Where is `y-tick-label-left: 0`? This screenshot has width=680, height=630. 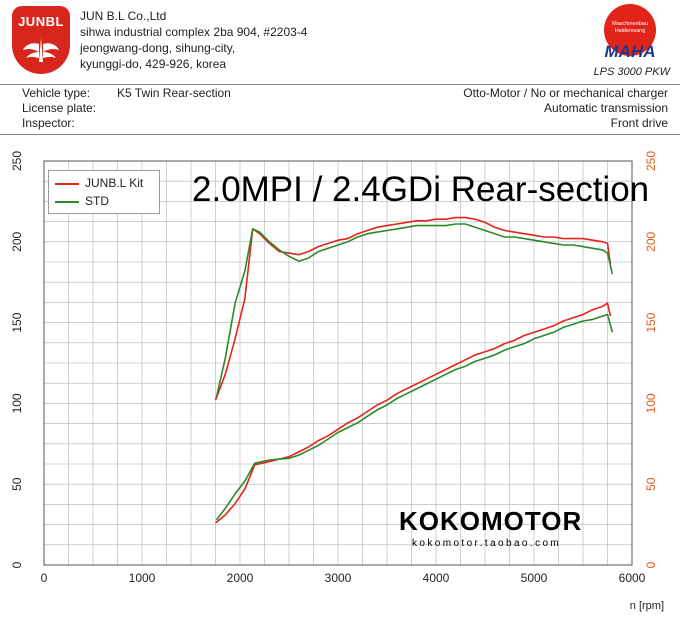
y-tick-label-left: 0 is located at coordinates (17, 564).